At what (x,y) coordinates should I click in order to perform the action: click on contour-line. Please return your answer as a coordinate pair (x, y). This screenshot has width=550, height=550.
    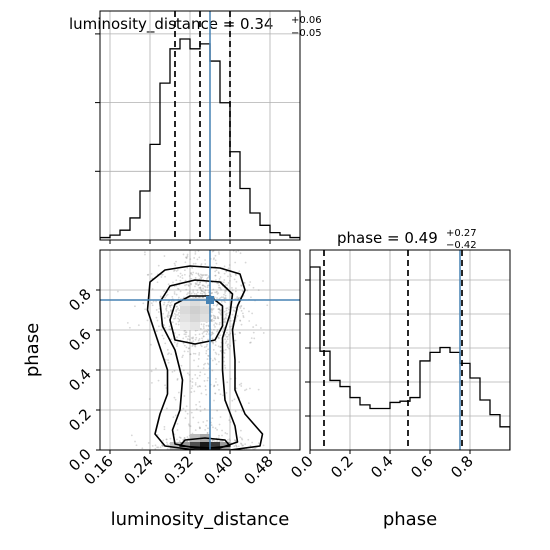
    Looking at the image, I should click on (196, 320).